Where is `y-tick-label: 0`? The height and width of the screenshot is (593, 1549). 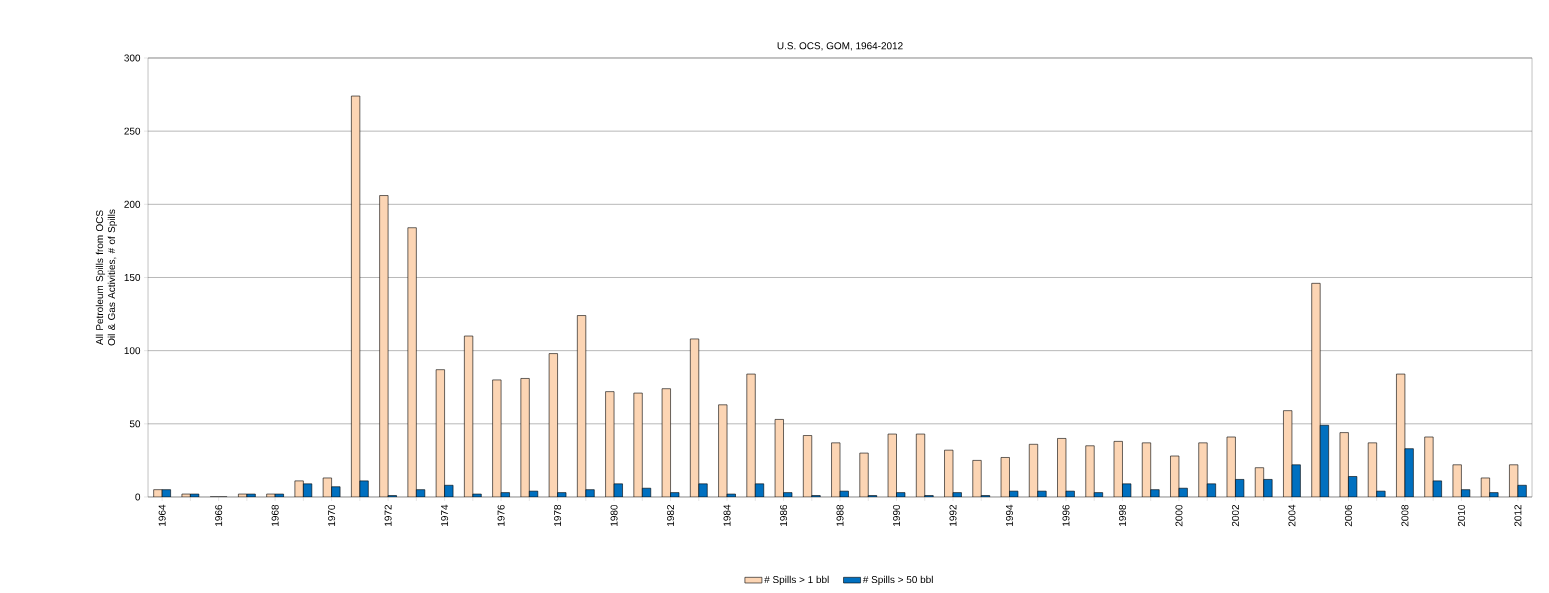
y-tick-label: 0 is located at coordinates (138, 497).